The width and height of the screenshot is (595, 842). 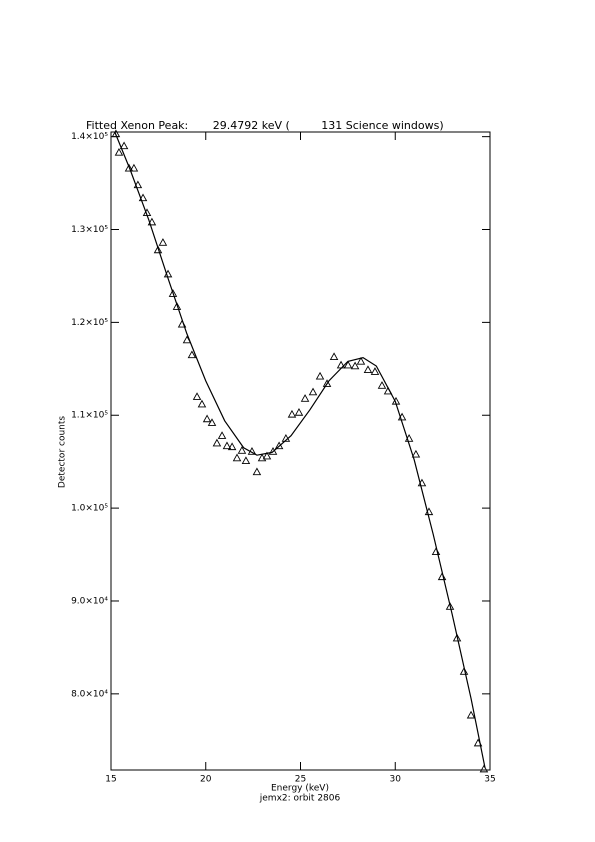 I want to click on x-axis-label: Energy (keV), so click(x=300, y=789).